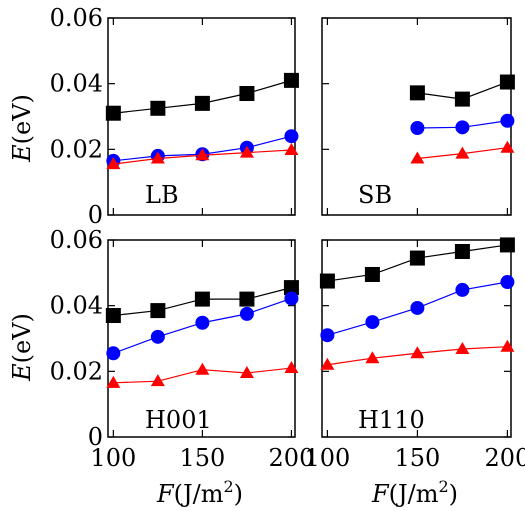 Image resolution: width=525 pixels, height=511 pixels. I want to click on y-axis-title-top: E(eV), so click(22, 128).